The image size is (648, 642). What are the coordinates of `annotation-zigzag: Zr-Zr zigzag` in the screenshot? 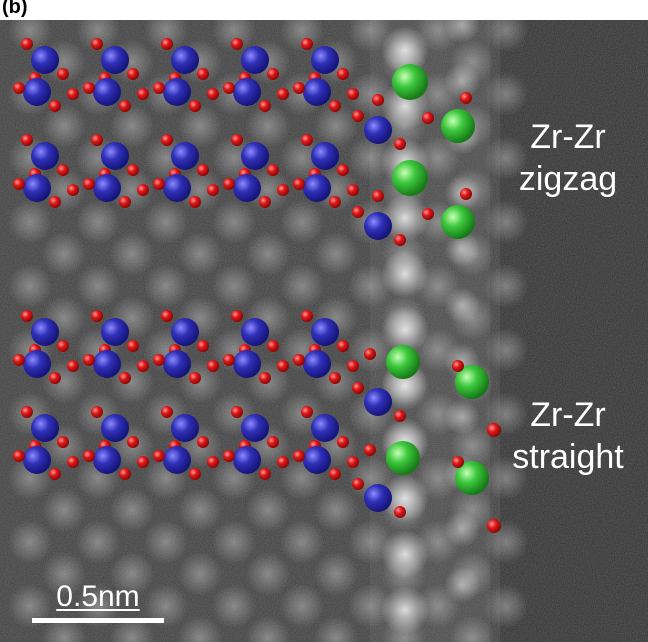 It's located at (568, 158).